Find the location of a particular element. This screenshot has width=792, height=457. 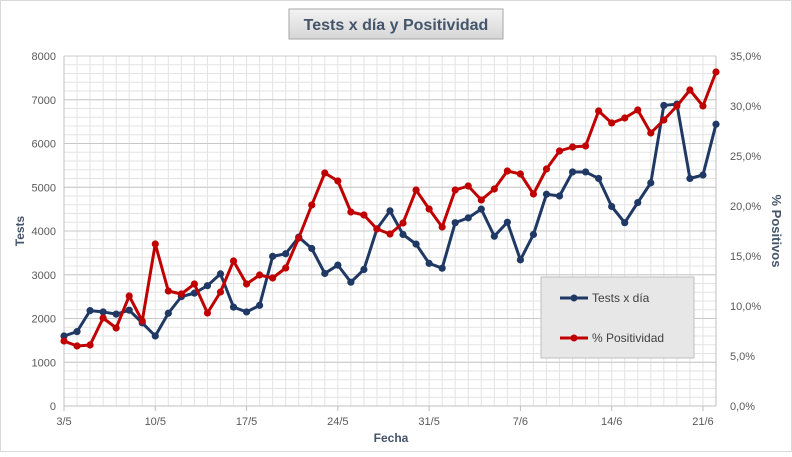

y-left-tick-label: 3000 is located at coordinates (44, 276).